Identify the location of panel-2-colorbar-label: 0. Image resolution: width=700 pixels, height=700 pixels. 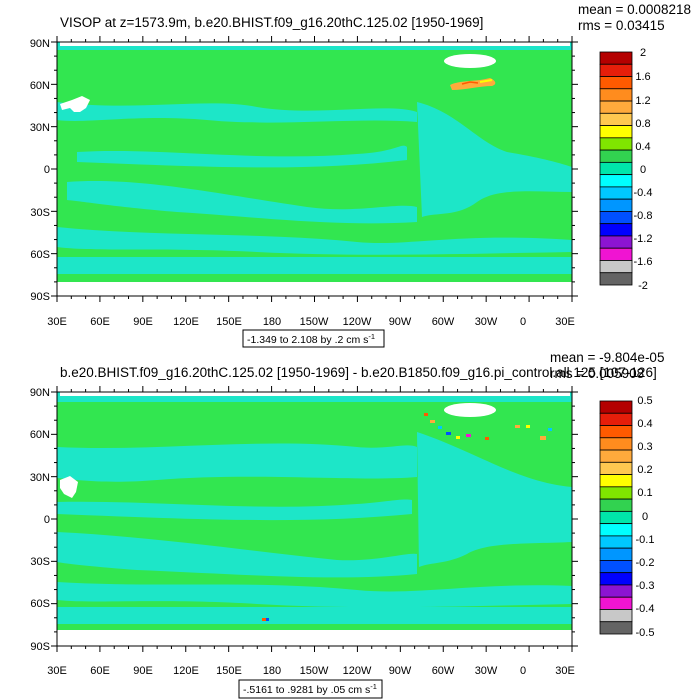
(645, 517).